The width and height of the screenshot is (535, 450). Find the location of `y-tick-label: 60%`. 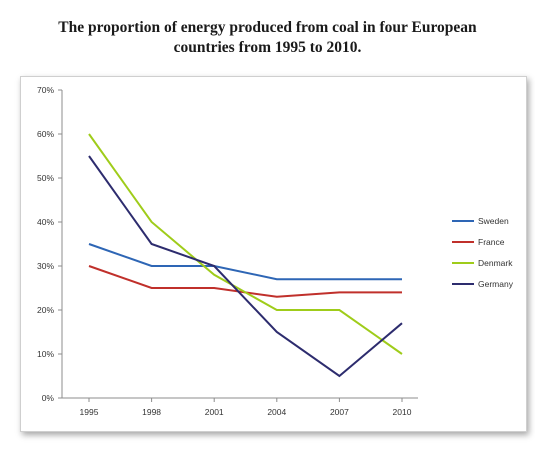

y-tick-label: 60% is located at coordinates (45, 134).